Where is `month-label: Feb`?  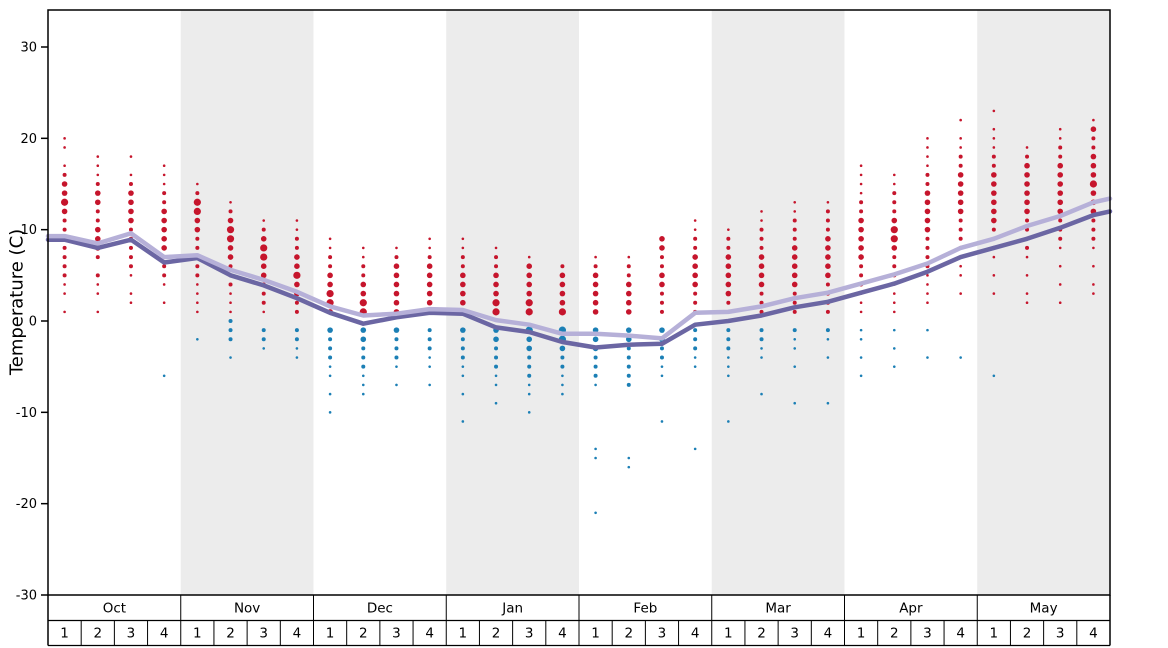 month-label: Feb is located at coordinates (645, 608).